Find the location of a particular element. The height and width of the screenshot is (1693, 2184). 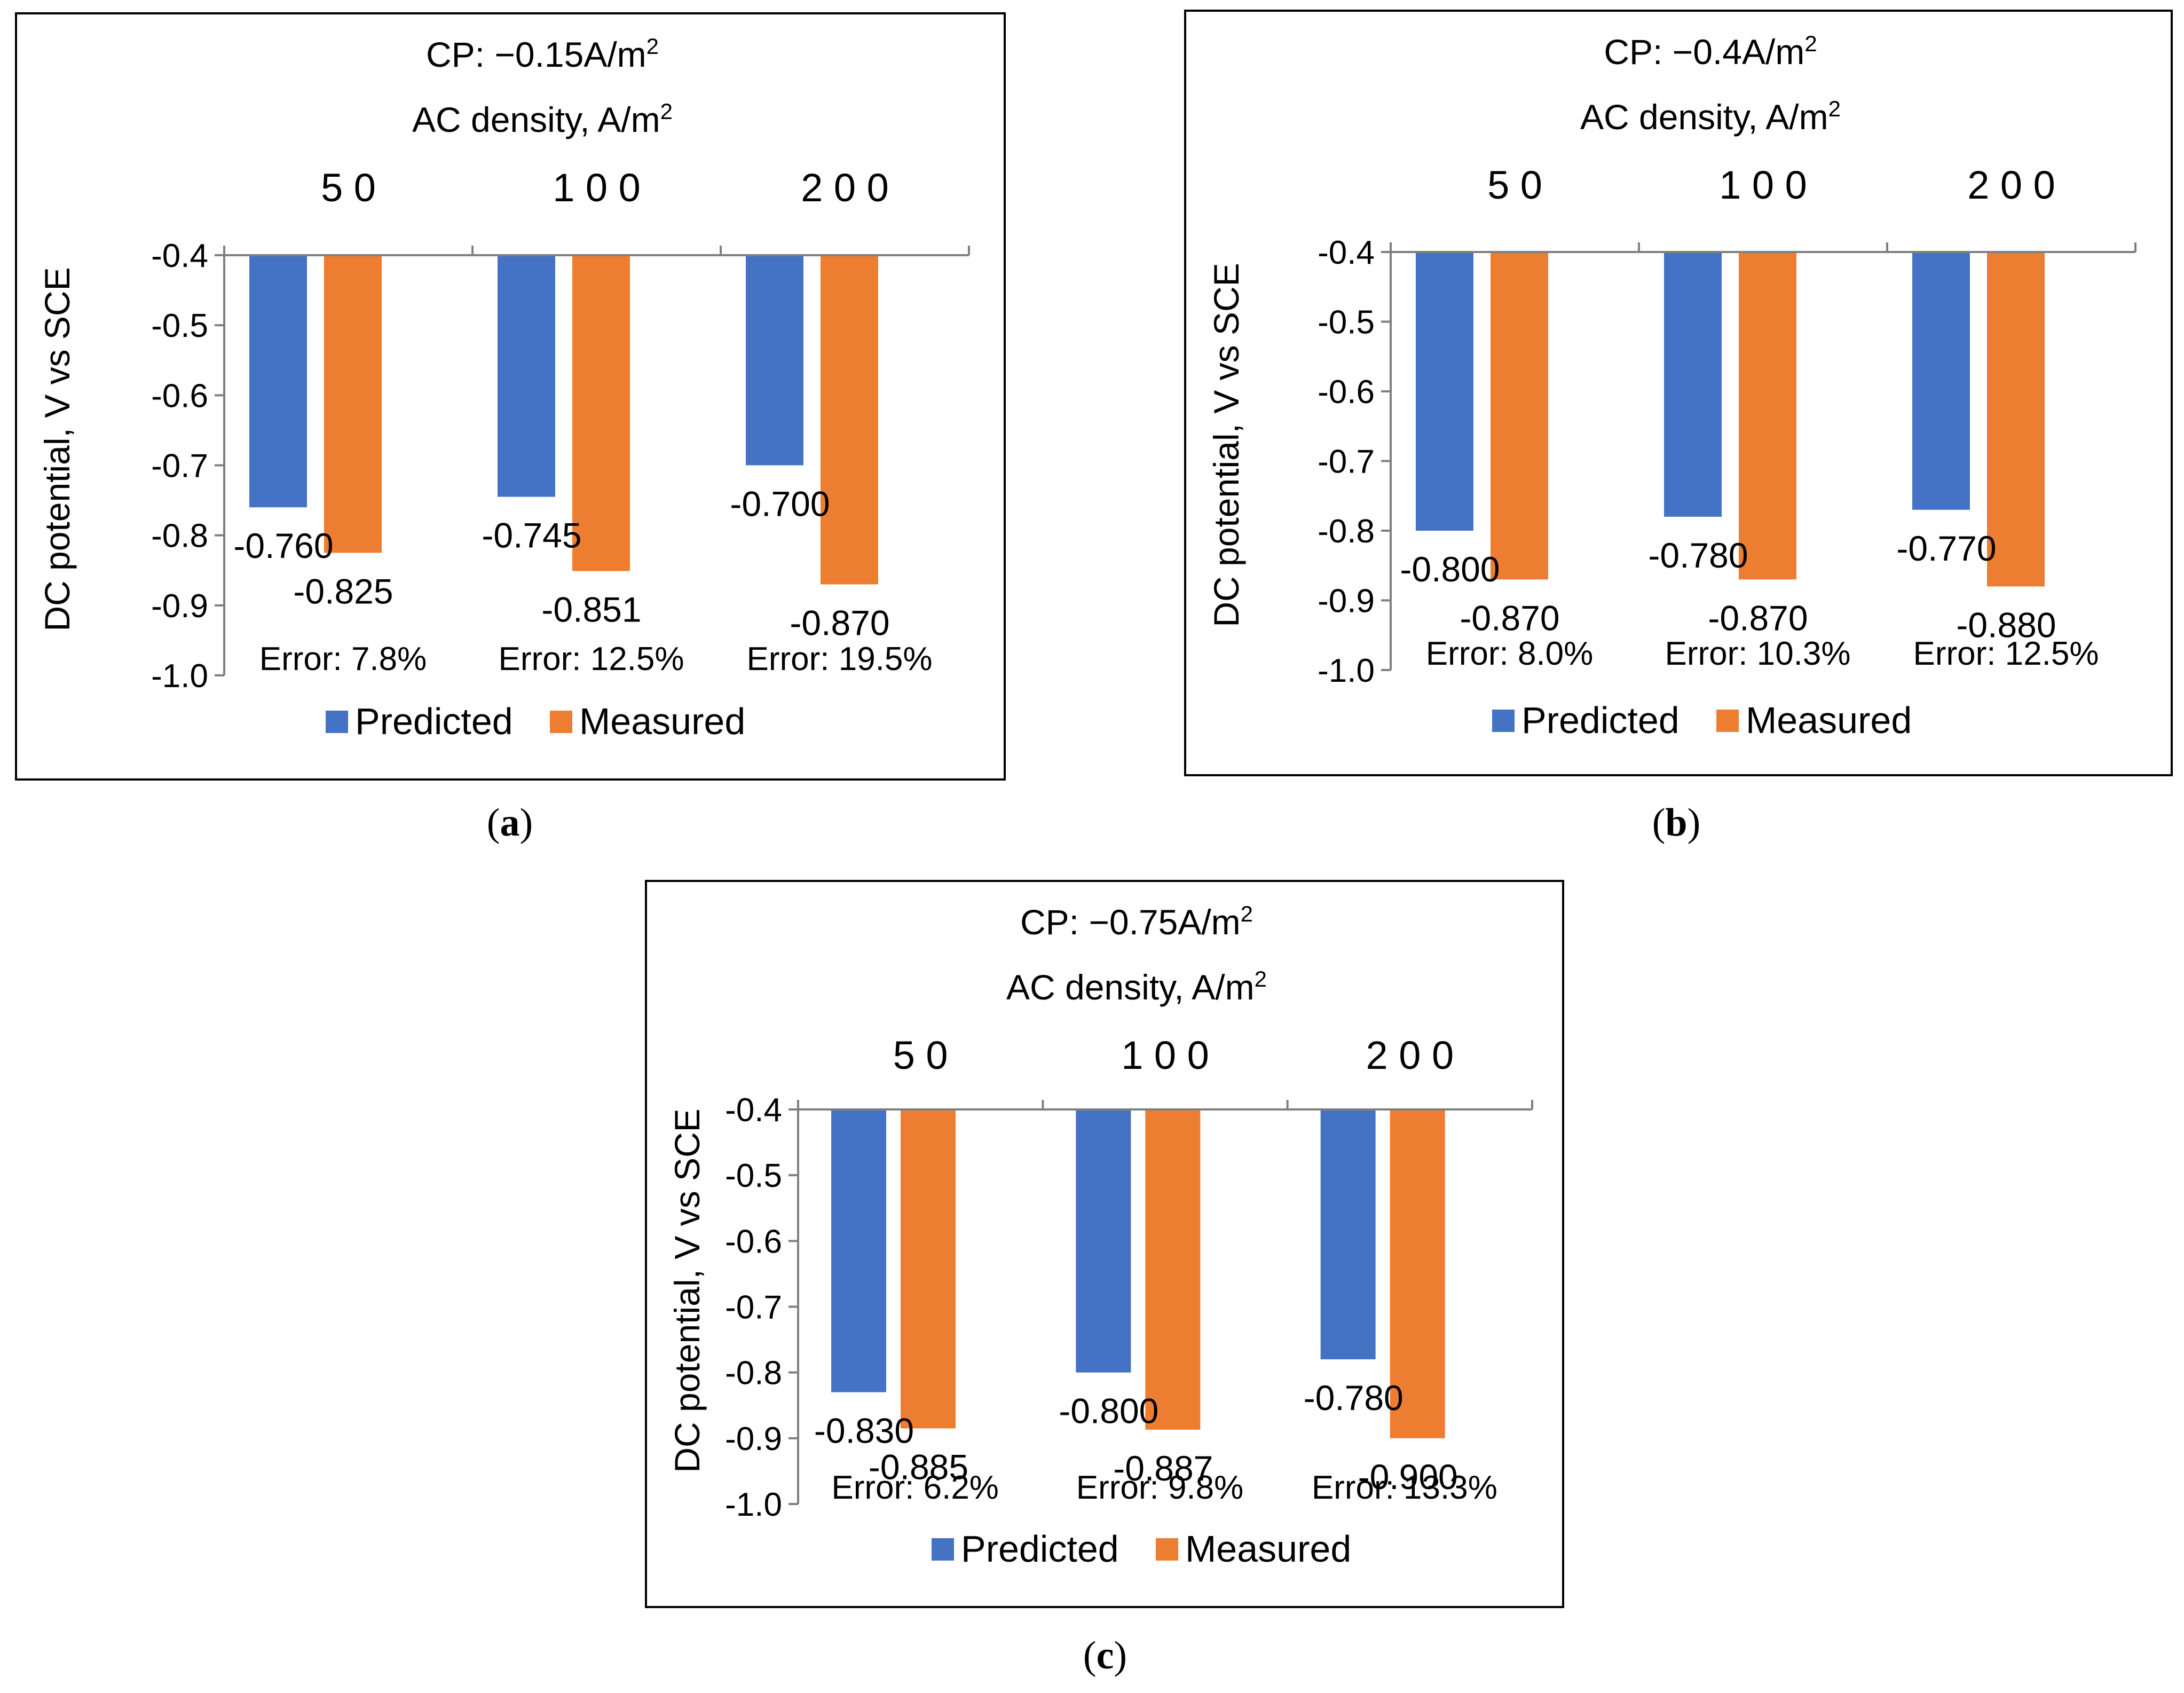

data-label-measured: -0.825 is located at coordinates (343, 591).